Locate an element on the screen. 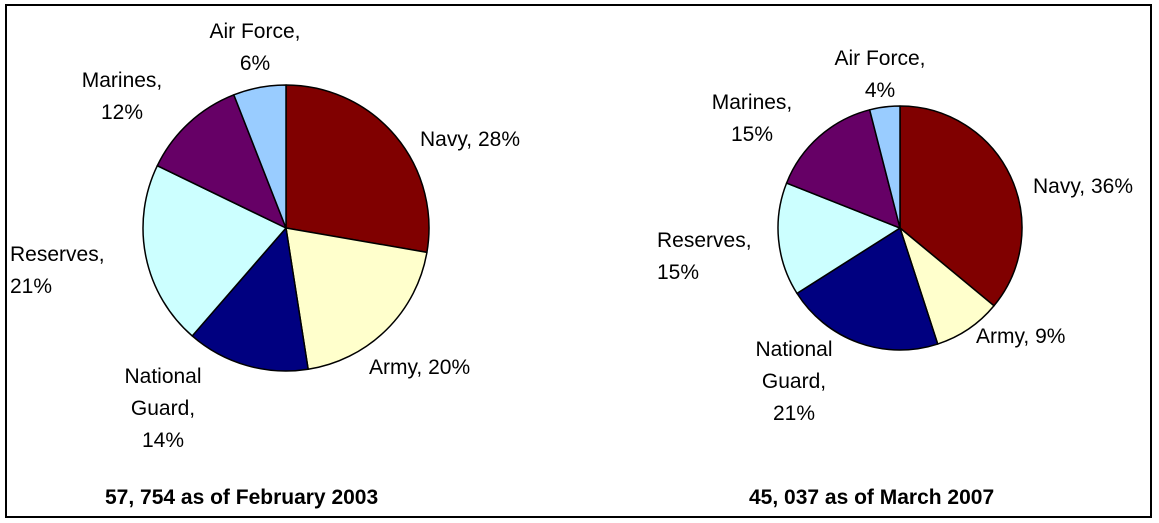  slice-label-line: Navy, 36% is located at coordinates (1083, 186).